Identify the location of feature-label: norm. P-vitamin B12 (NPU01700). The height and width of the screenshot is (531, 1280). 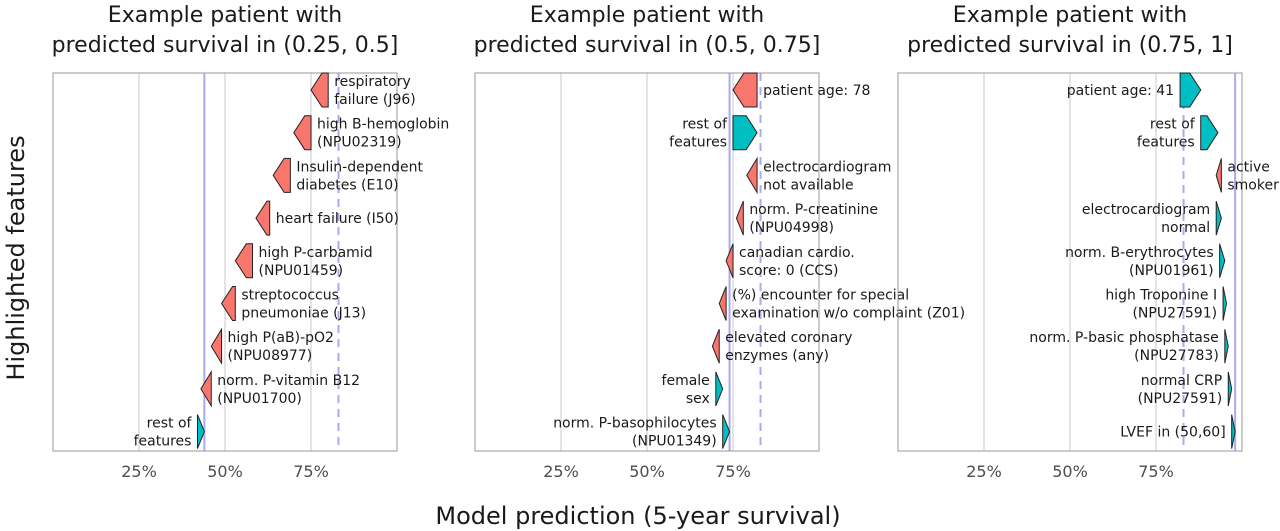
(288, 390).